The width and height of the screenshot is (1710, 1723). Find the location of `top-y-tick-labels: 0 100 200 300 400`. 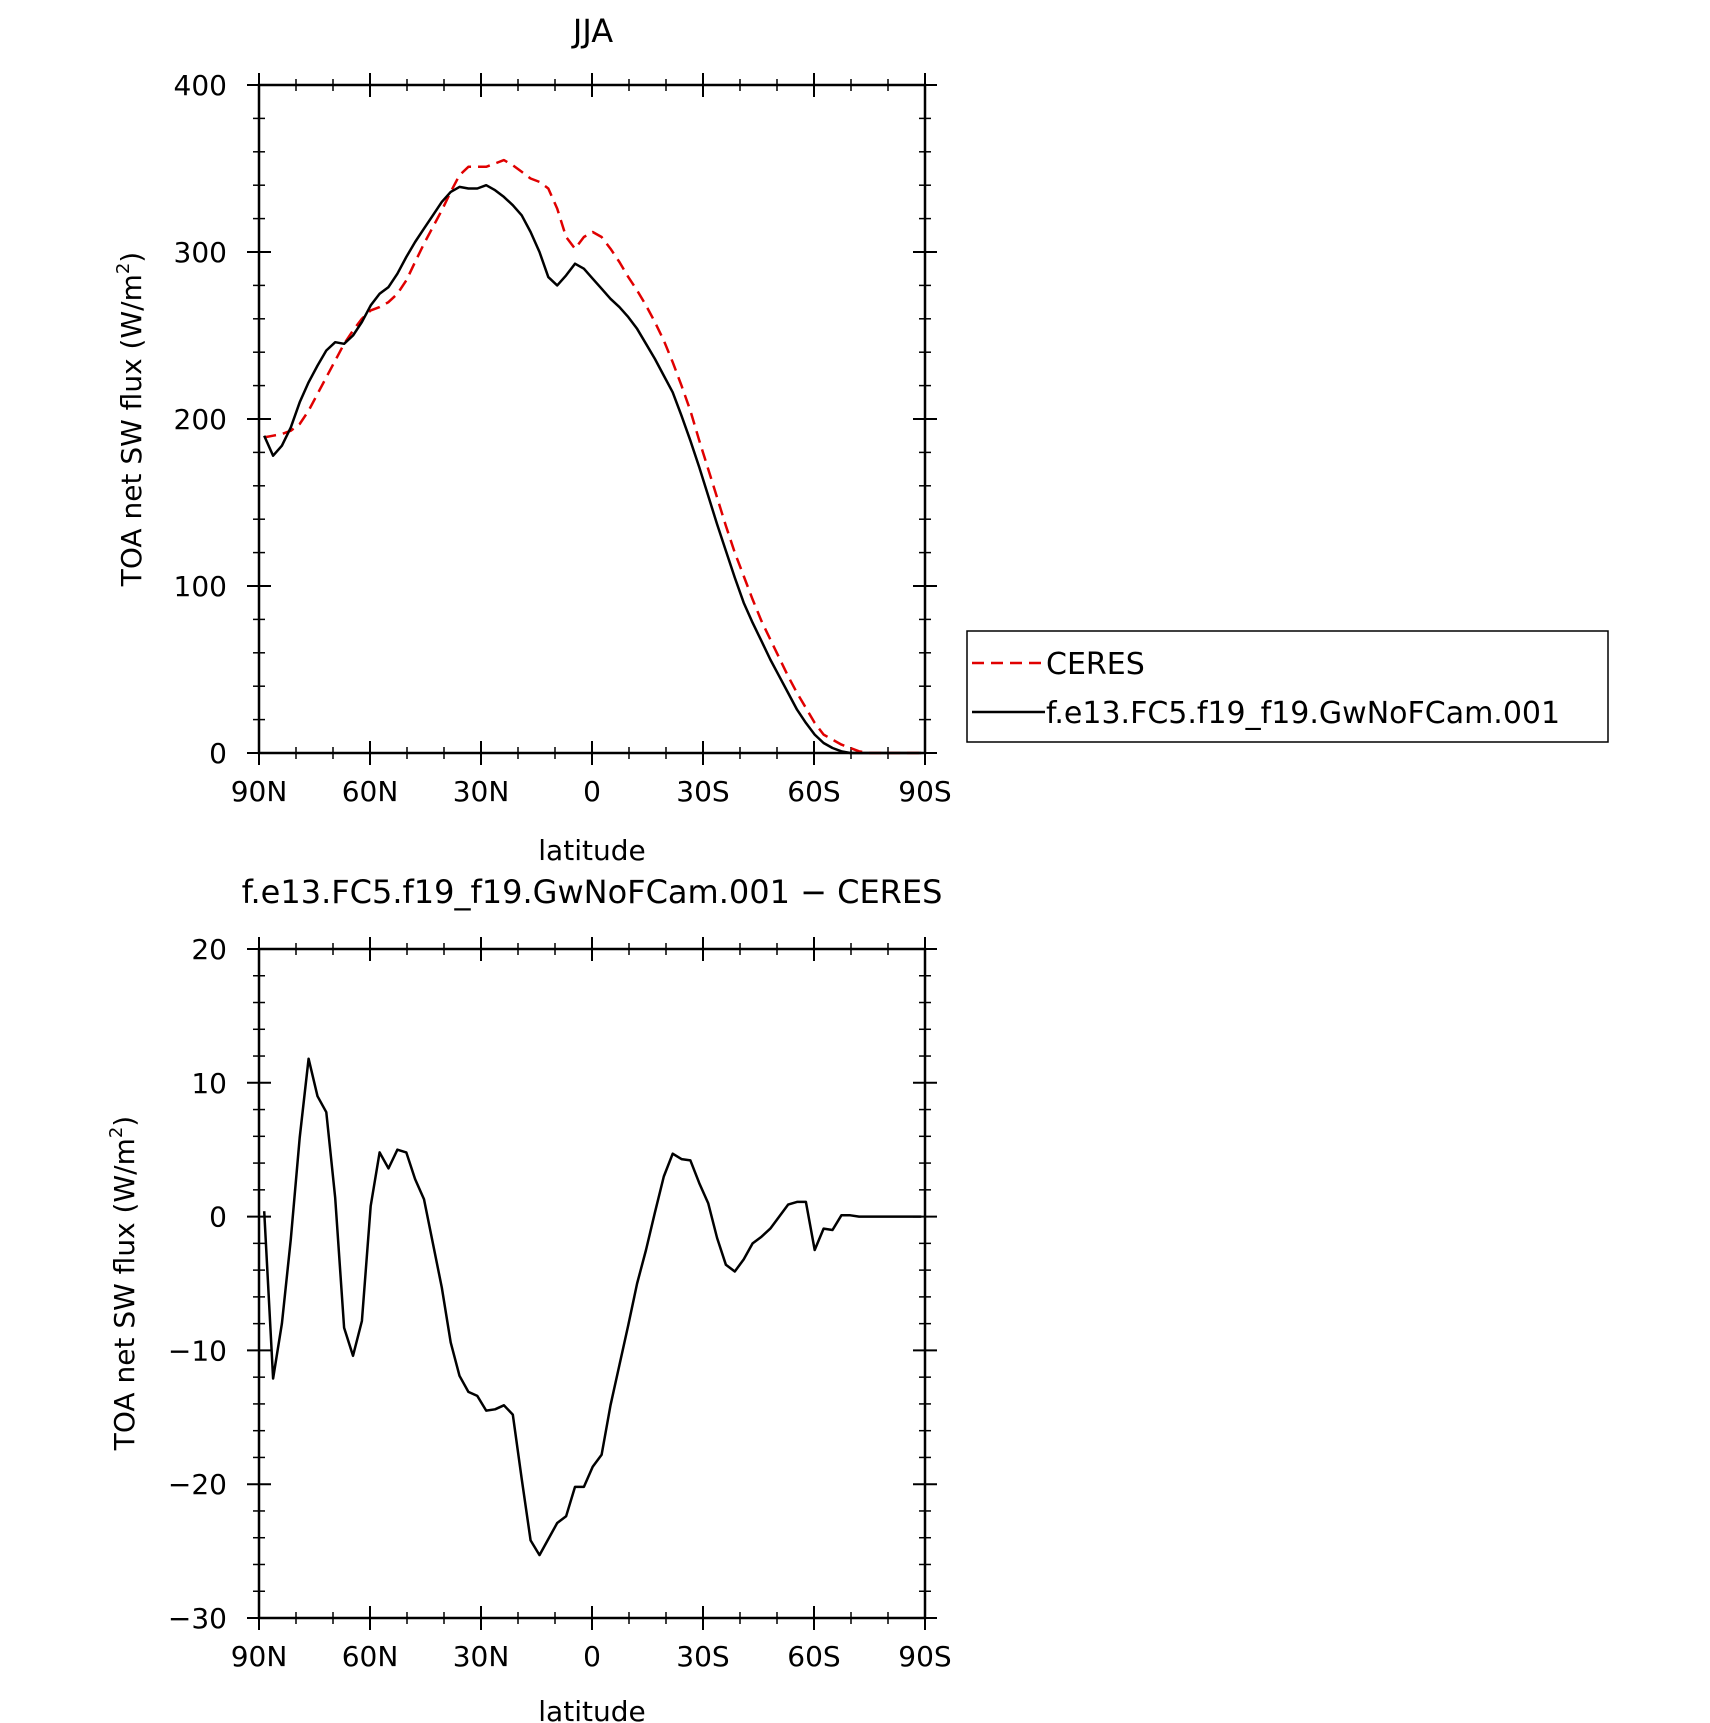

top-y-tick-labels: 0 100 200 300 400 is located at coordinates (200, 419).